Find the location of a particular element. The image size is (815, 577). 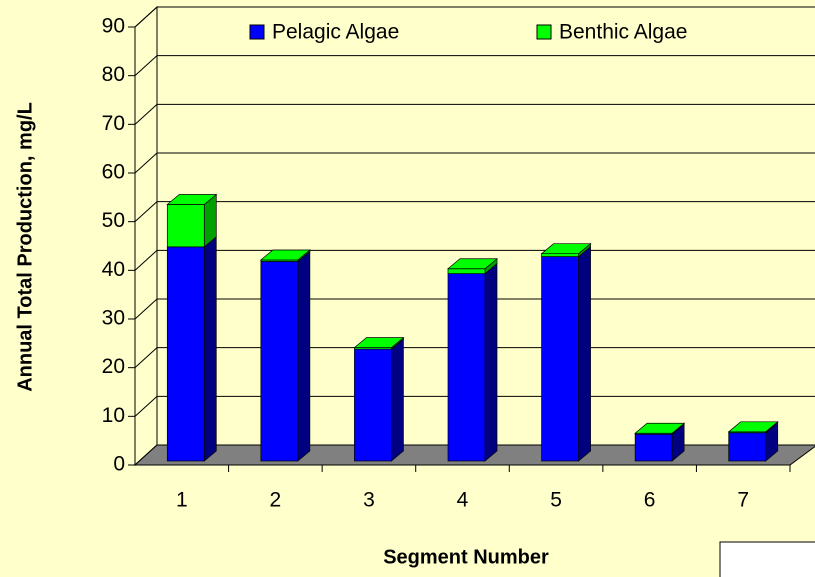

y-tick-label: 60 is located at coordinates (113, 172).